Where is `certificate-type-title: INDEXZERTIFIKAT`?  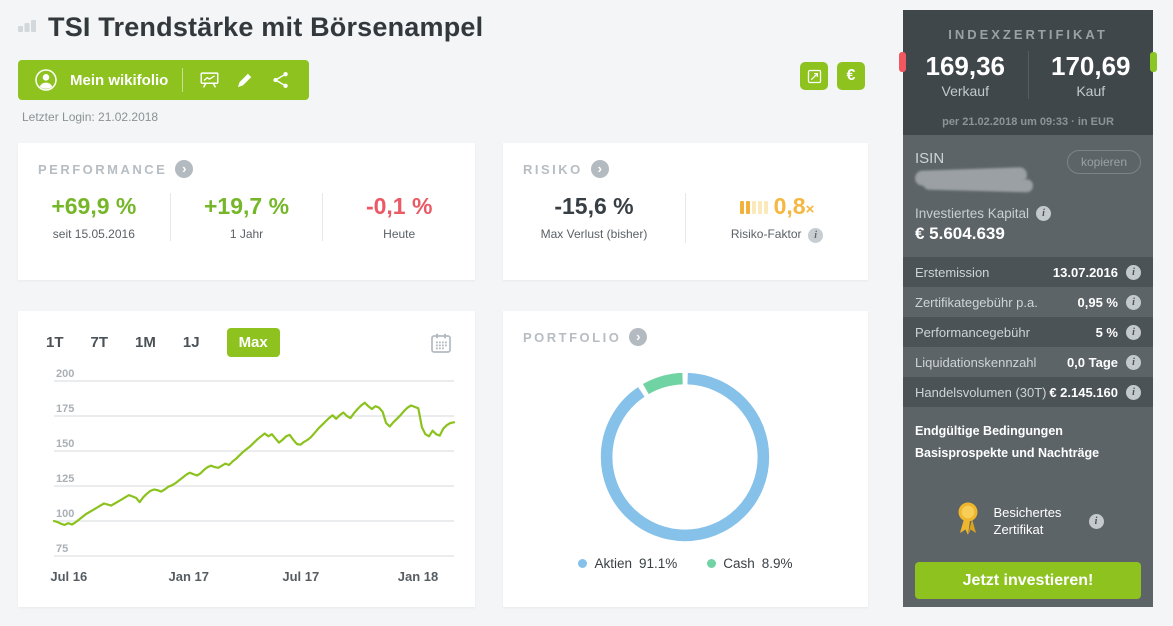 certificate-type-title: INDEXZERTIFIKAT is located at coordinates (1028, 34).